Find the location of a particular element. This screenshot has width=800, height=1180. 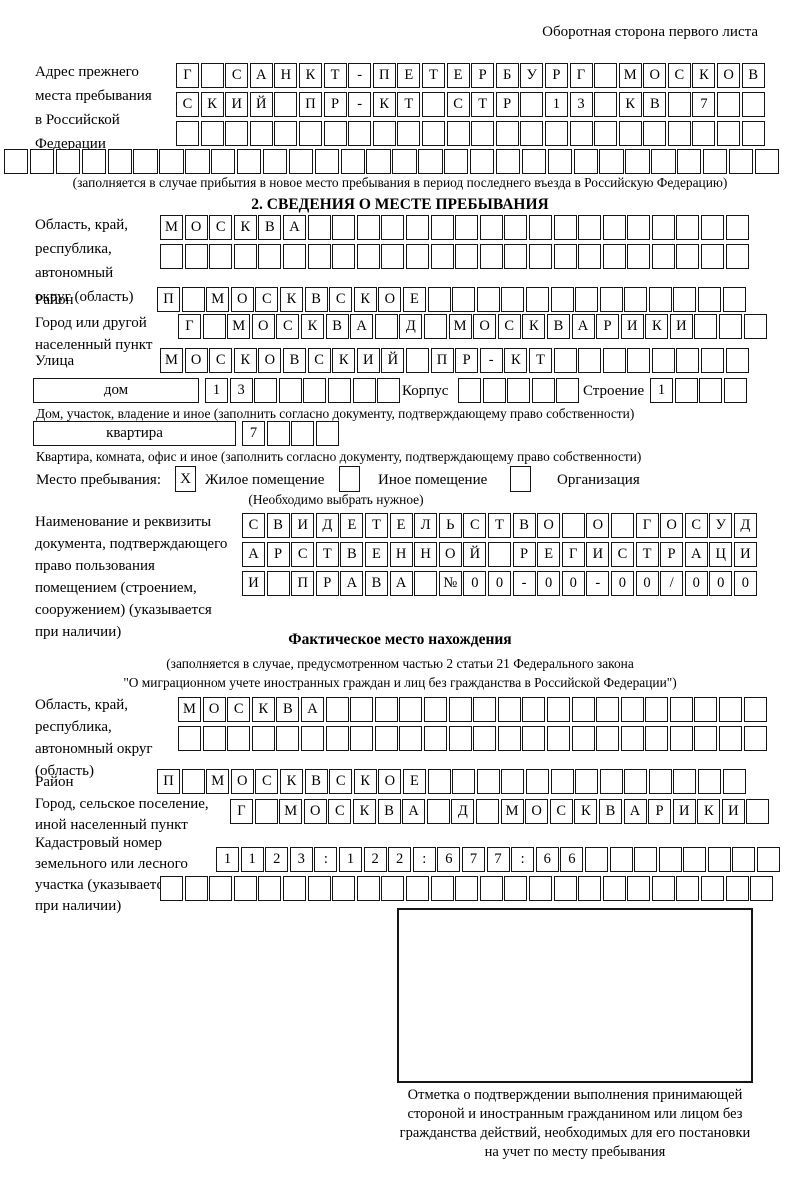

korpus-cells is located at coordinates (519, 390).